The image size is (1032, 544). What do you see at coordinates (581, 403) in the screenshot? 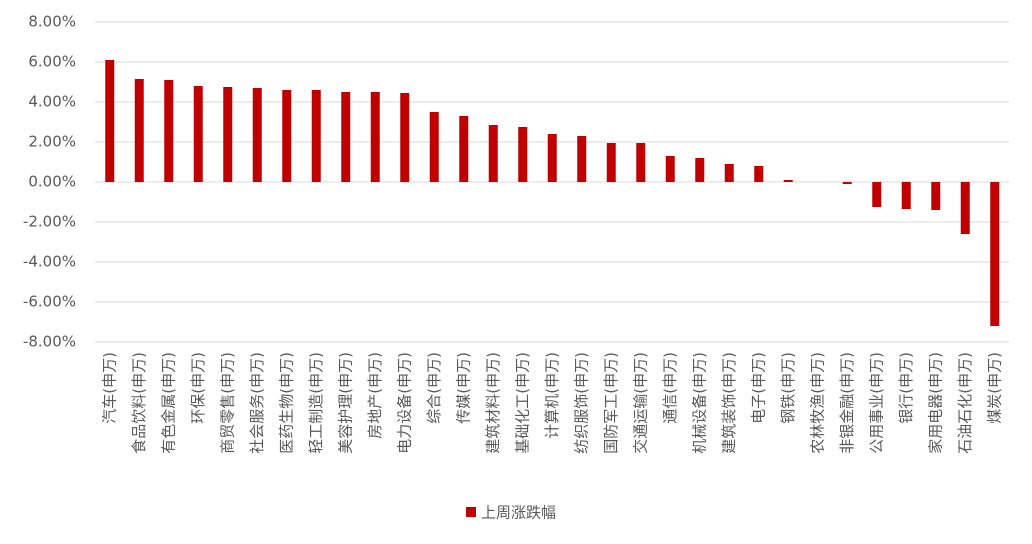
I see `x-tick-label: 纺织服饰(申万)` at bounding box center [581, 403].